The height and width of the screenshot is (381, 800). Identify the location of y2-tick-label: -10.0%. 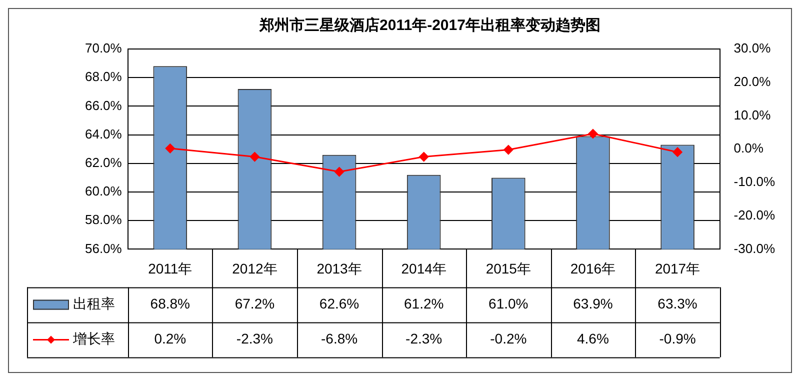
(755, 182).